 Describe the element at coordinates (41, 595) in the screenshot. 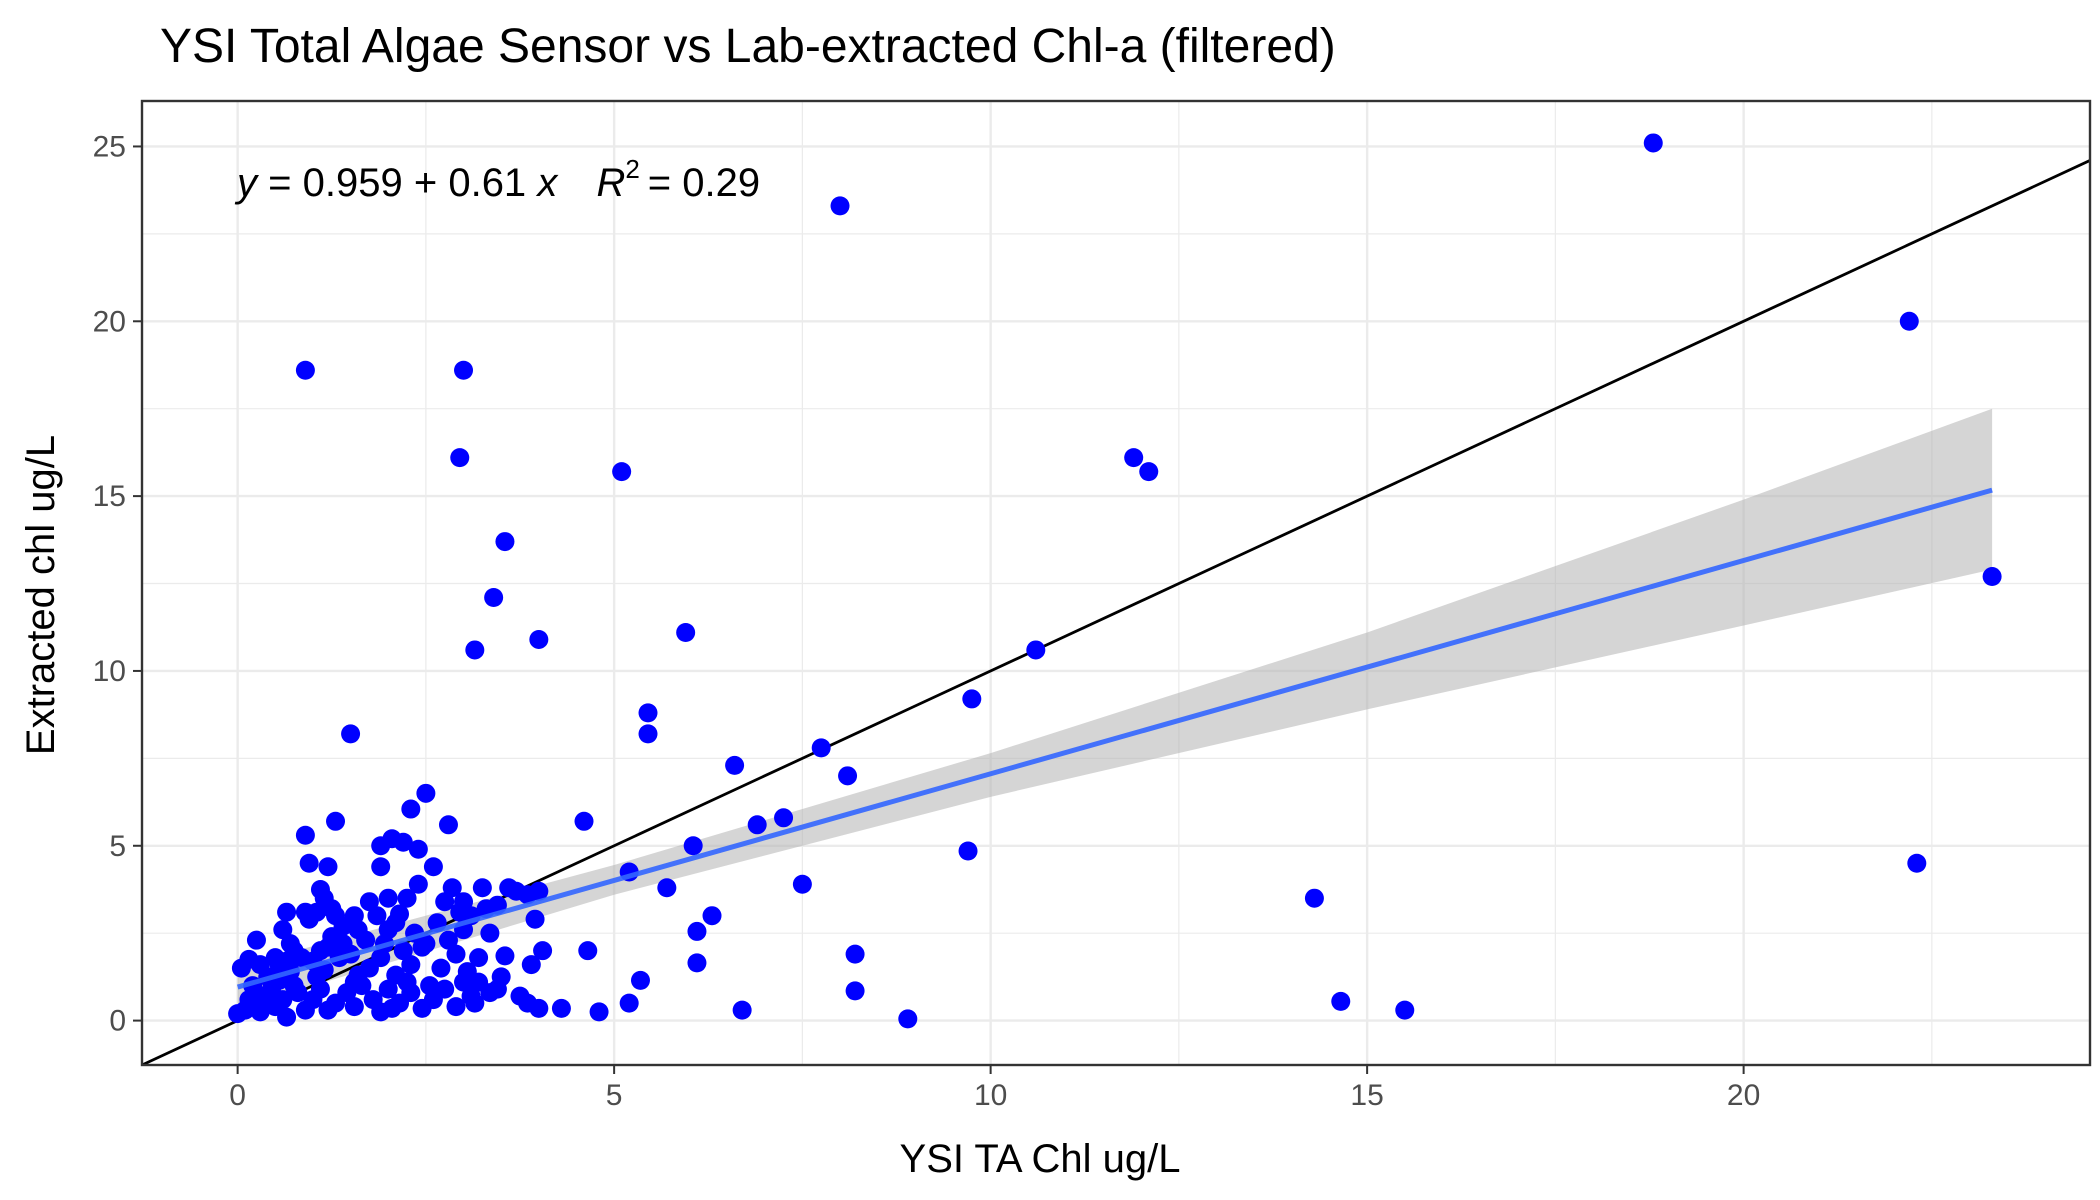

I see `y-axis-title: Extracted chl ug/L` at that location.